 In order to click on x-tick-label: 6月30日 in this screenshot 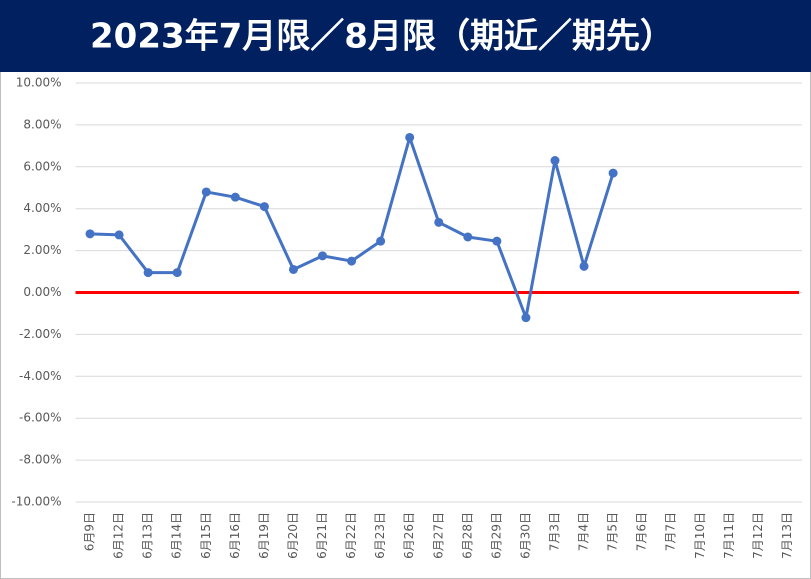, I will do `click(525, 535)`.